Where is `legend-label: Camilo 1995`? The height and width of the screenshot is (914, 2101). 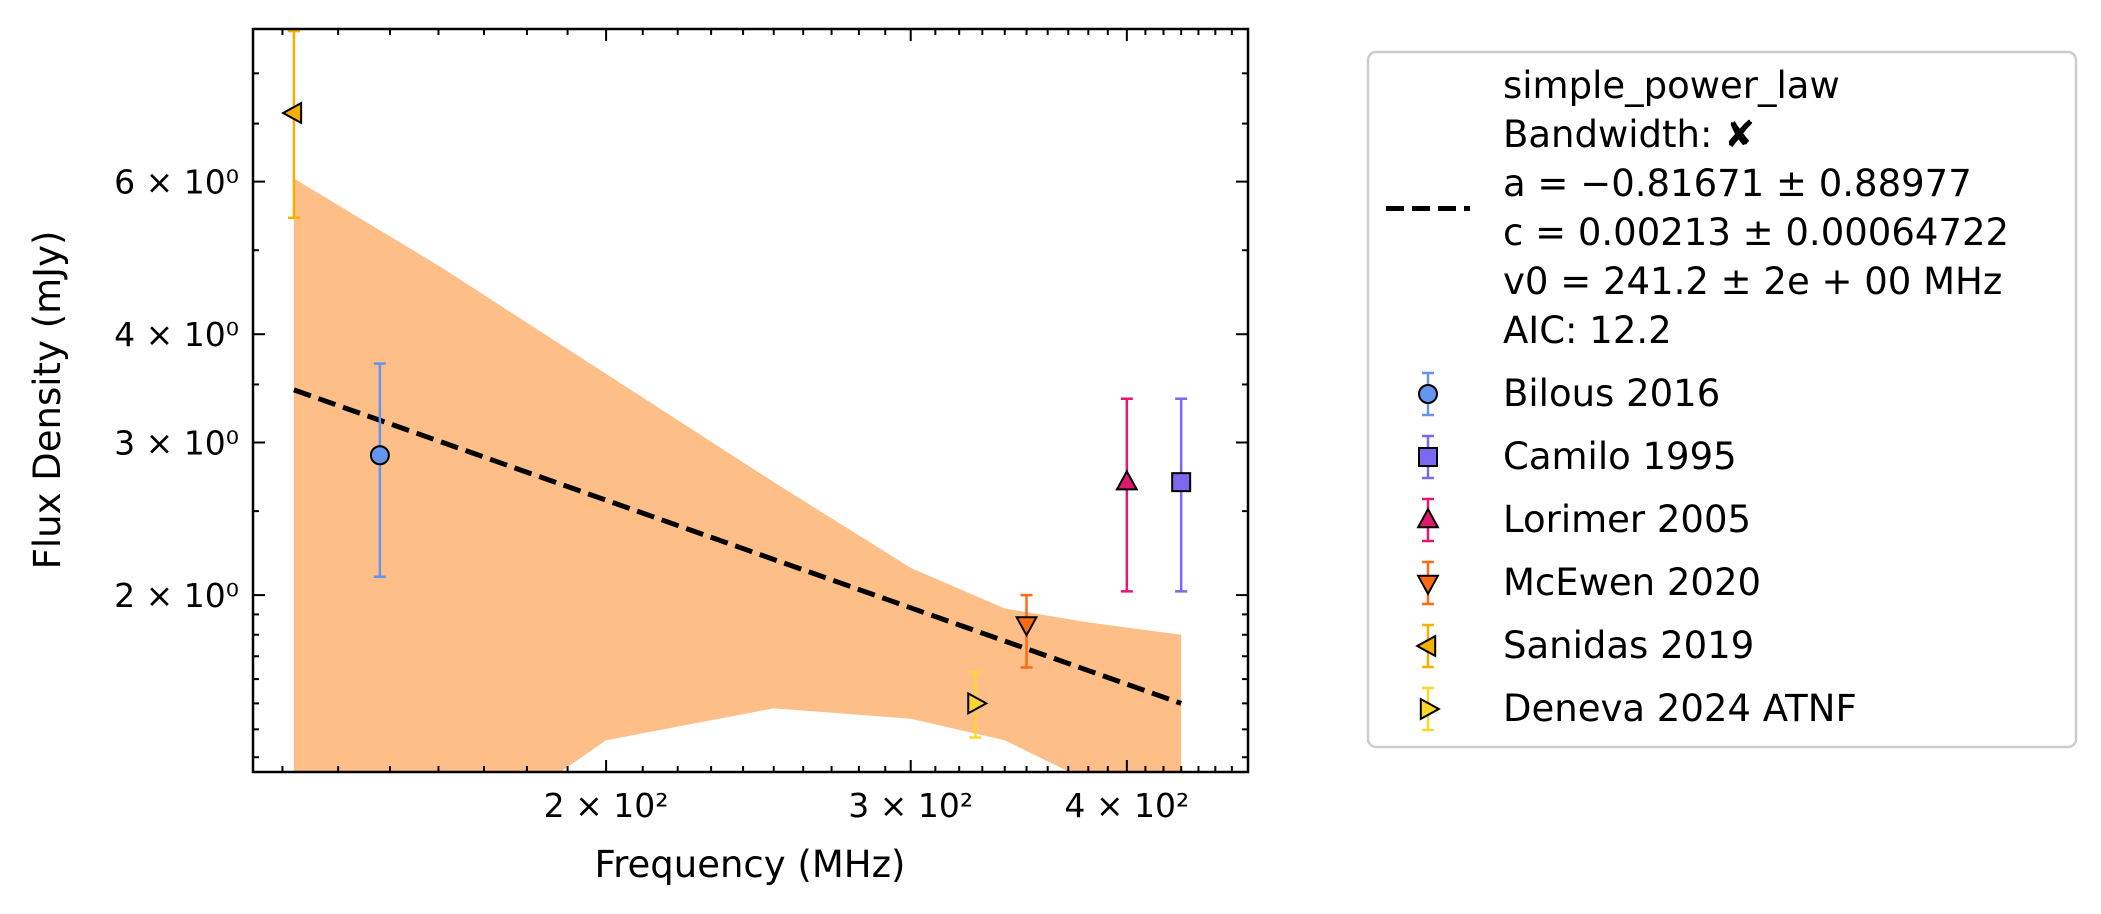 legend-label: Camilo 1995 is located at coordinates (1620, 456).